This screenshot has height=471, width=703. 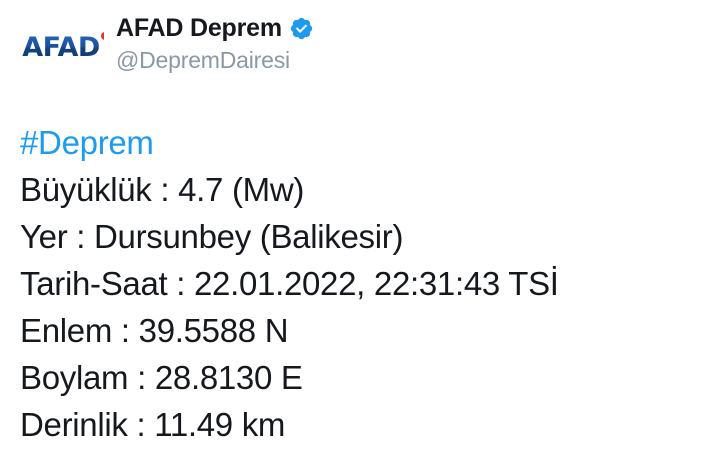 What do you see at coordinates (203, 60) in the screenshot?
I see `account-handle: @DepremDairesi` at bounding box center [203, 60].